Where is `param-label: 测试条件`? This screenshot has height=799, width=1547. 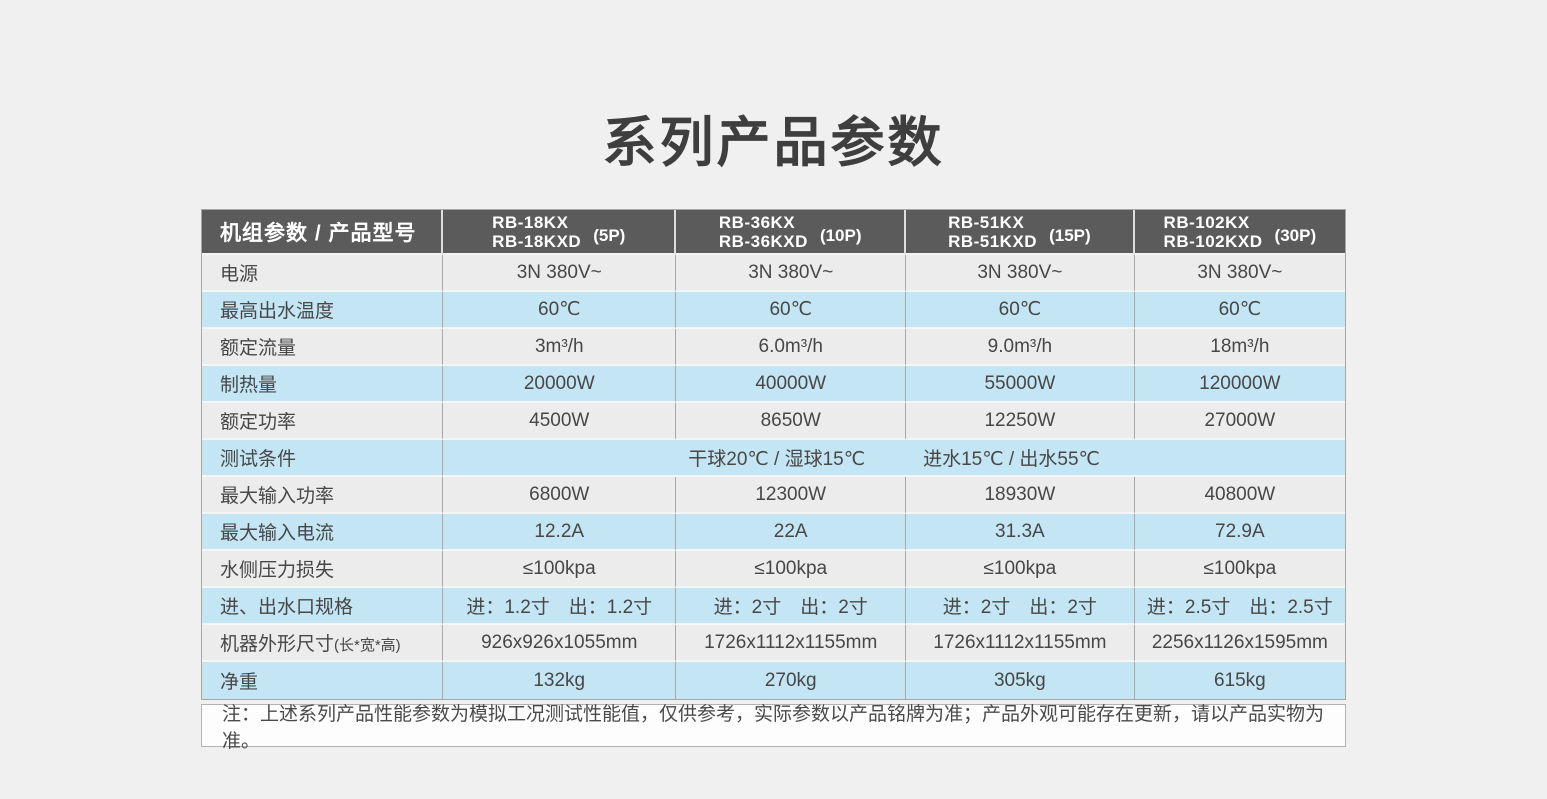
param-label: 测试条件 is located at coordinates (323, 458).